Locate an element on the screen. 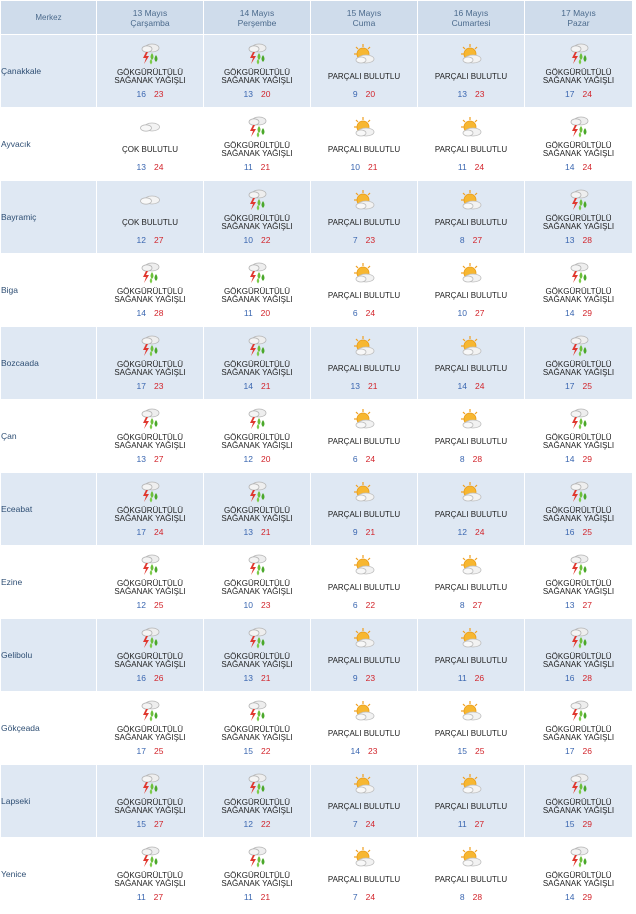  high-temp: 29 is located at coordinates (587, 313).